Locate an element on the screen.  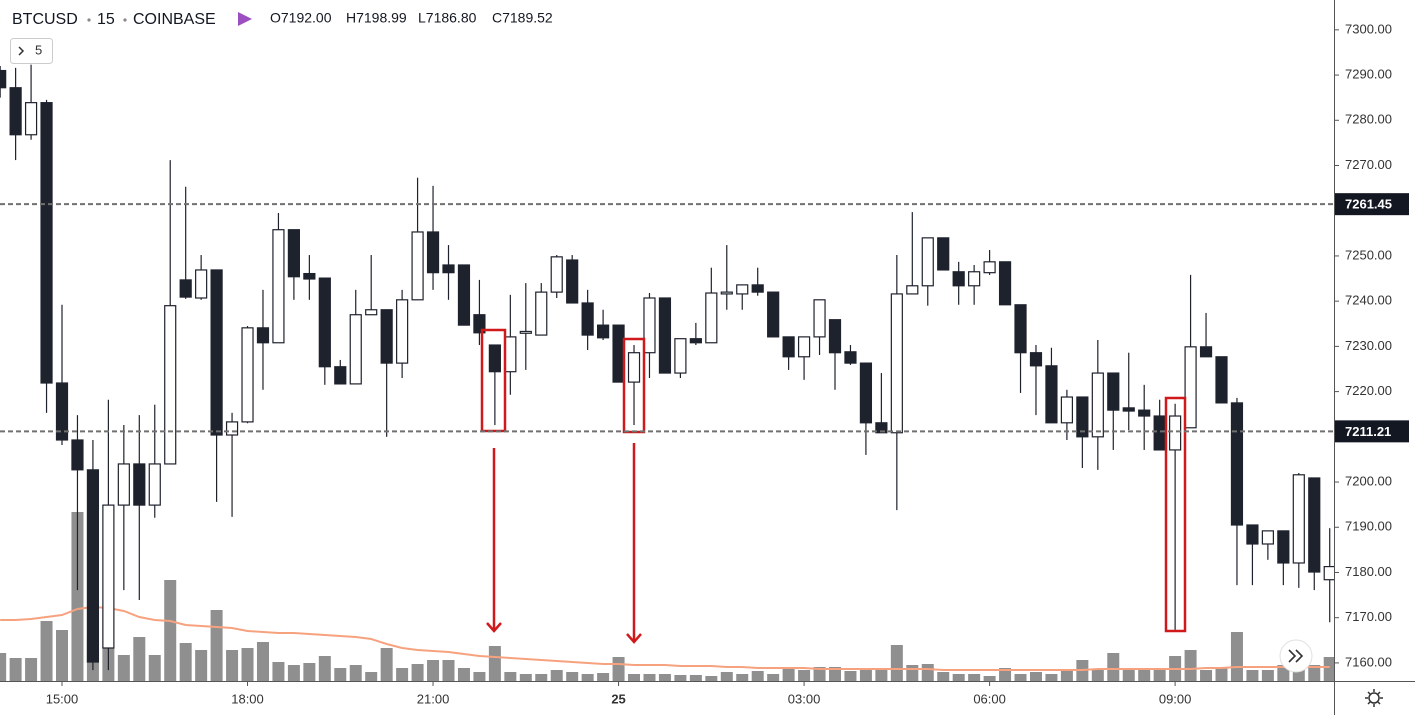
x-tick-label: 25 is located at coordinates (618, 698).